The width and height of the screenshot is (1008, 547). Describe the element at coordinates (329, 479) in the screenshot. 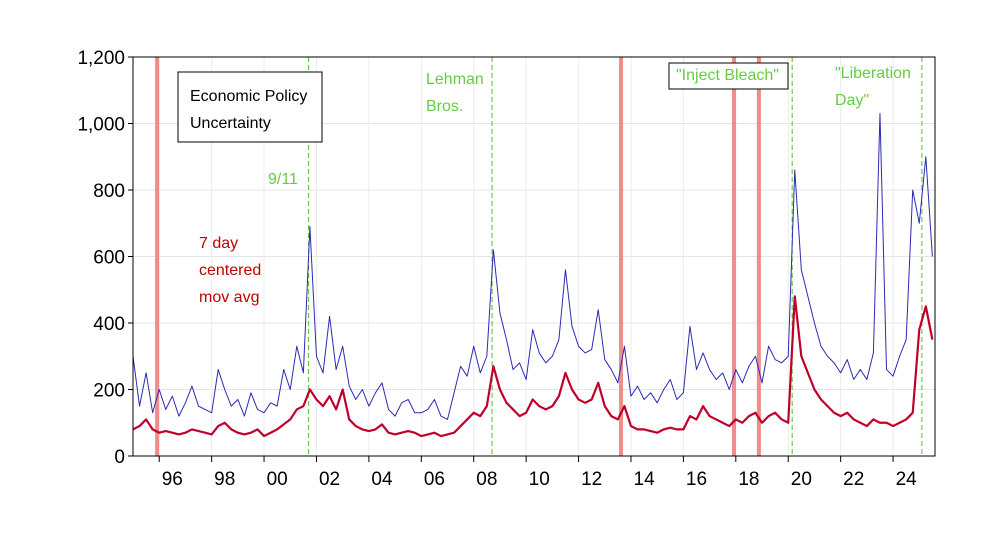

I see `x-tick-label: 02` at that location.